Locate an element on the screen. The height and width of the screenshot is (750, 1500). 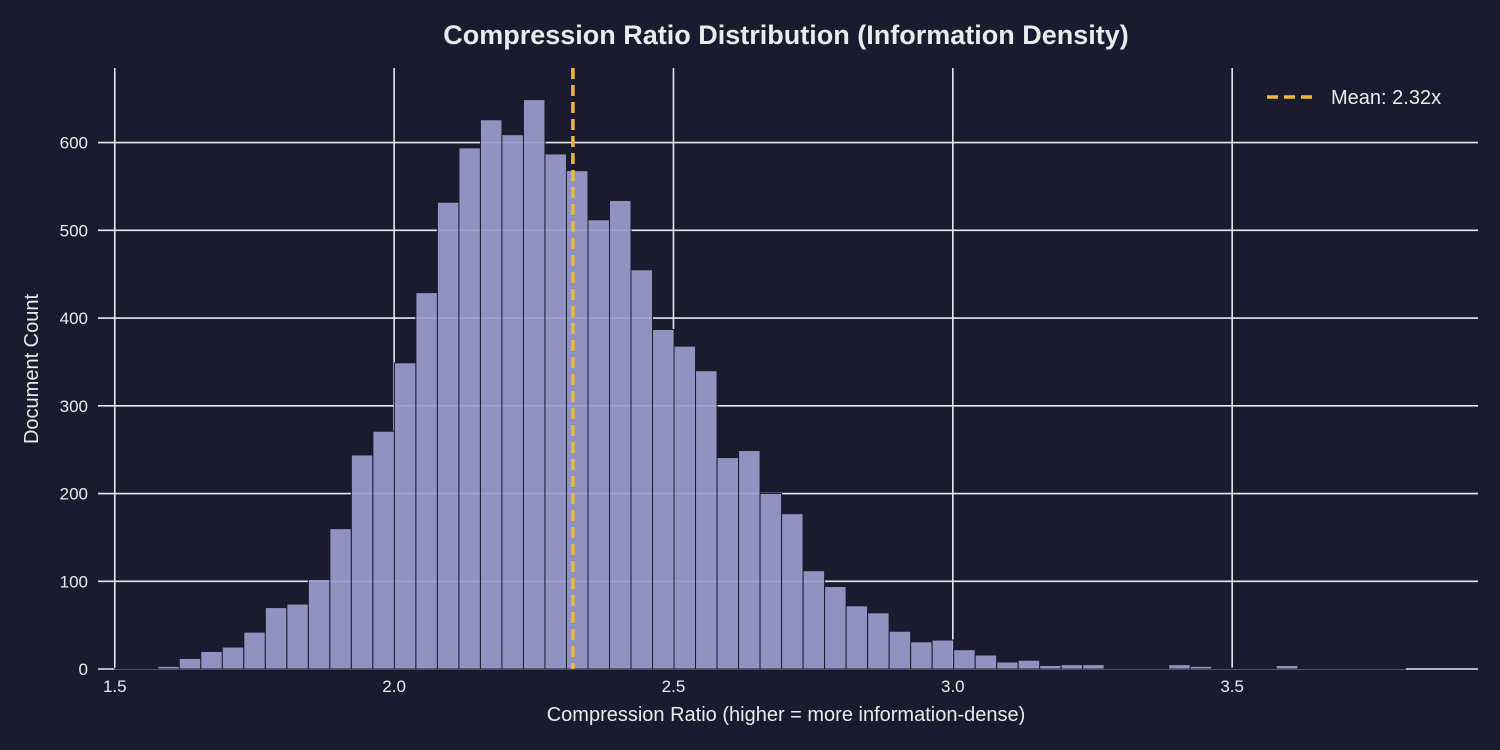
x-tick-label: 3.5 is located at coordinates (1232, 686).